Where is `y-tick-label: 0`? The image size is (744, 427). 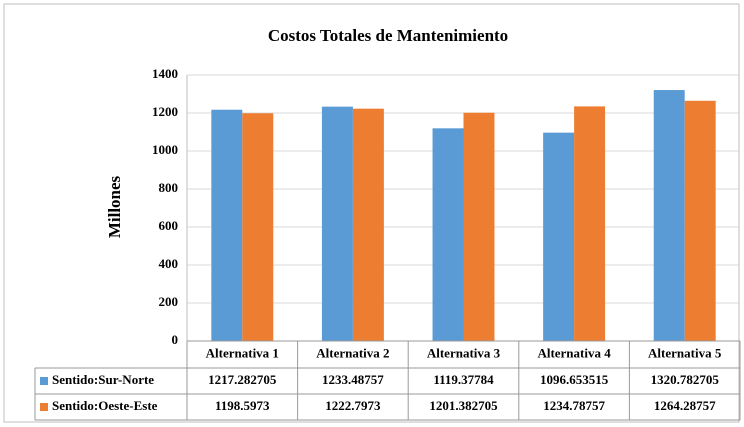 y-tick-label: 0 is located at coordinates (175, 339).